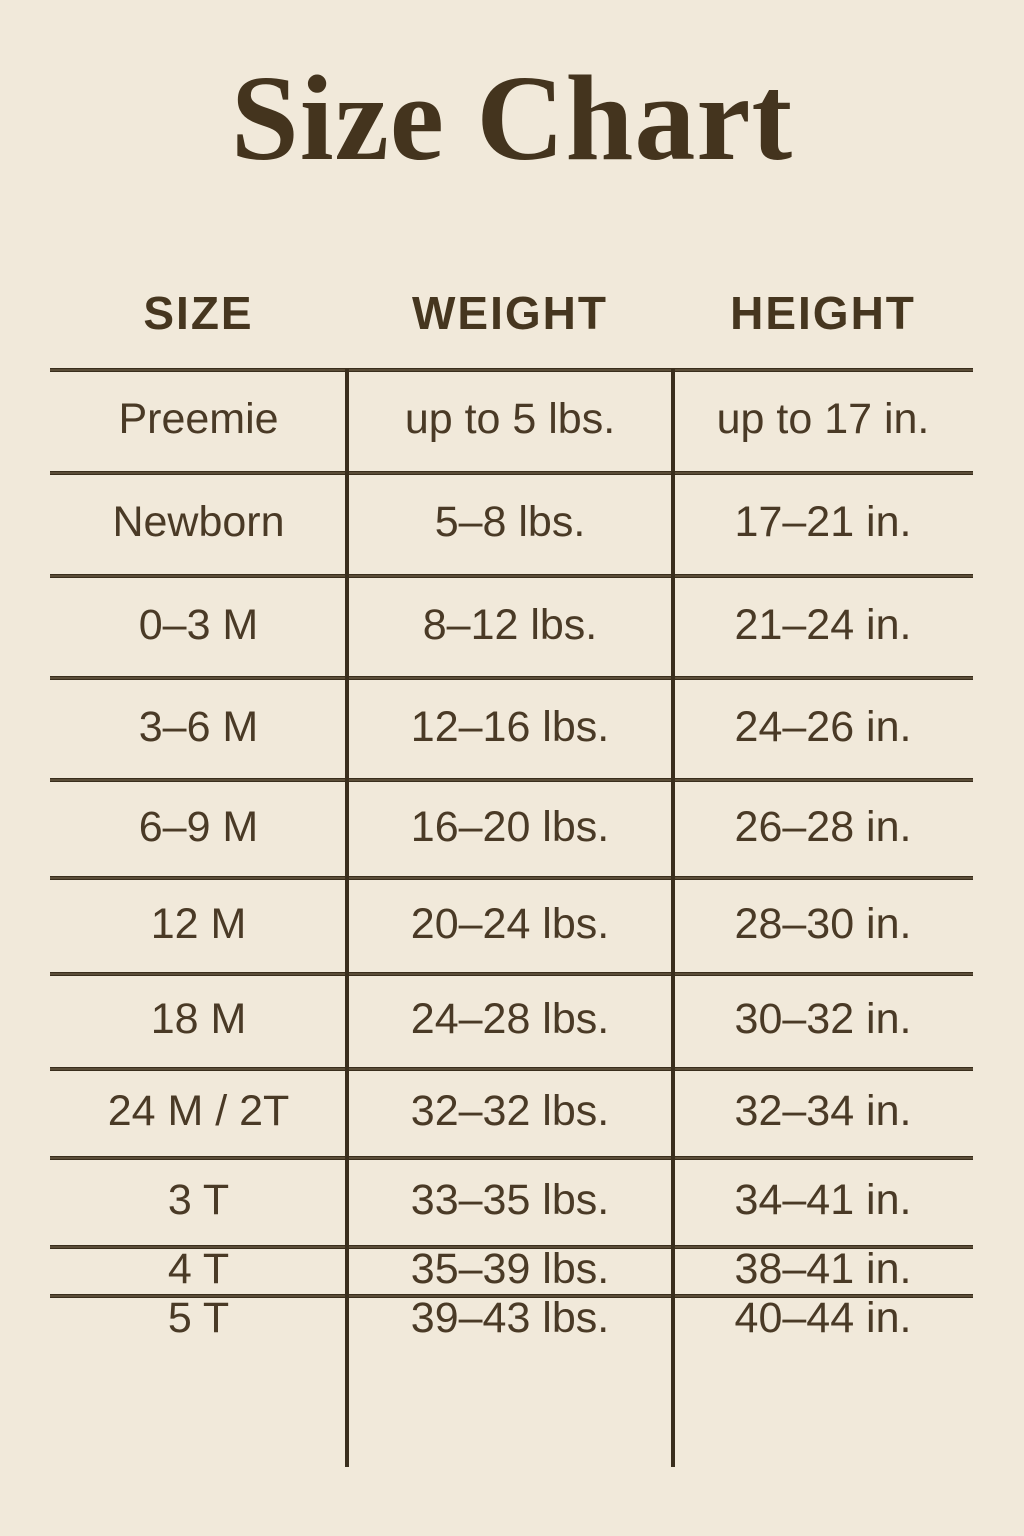 This screenshot has height=1536, width=1024. Describe the element at coordinates (198, 826) in the screenshot. I see `size-cell: 6–9 M` at that location.